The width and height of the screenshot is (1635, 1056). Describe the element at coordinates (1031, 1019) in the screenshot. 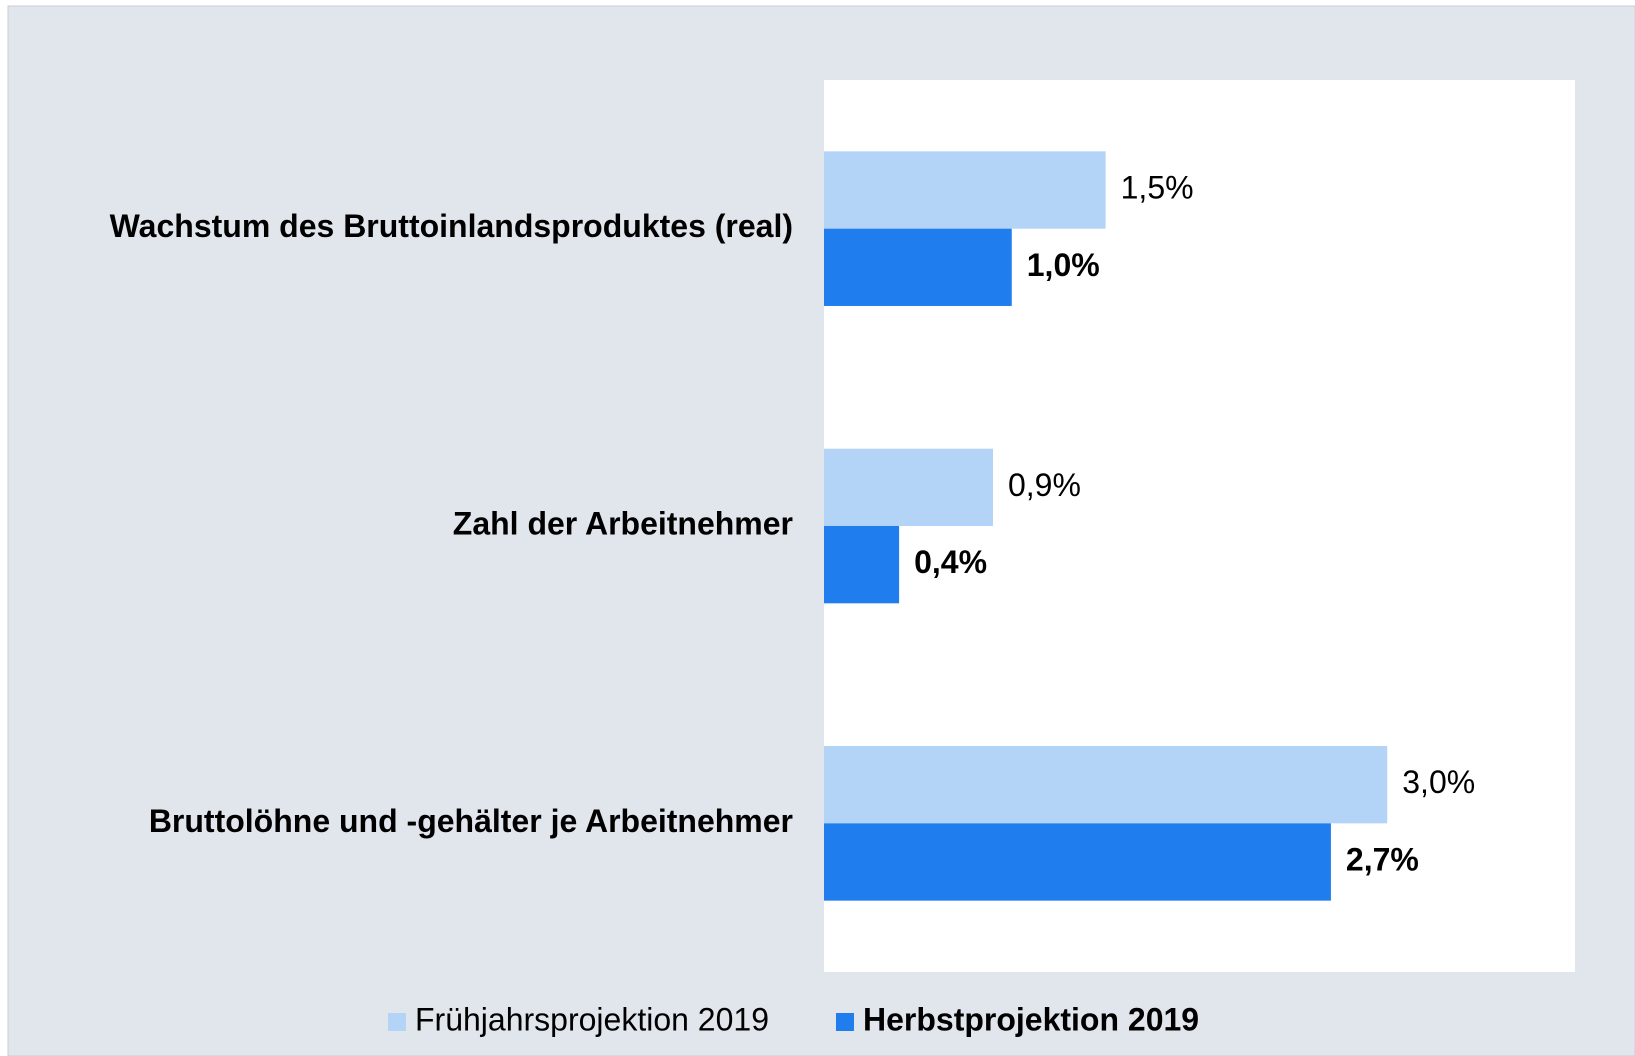

I see `legend-label: Herbstprojektion 2019` at that location.